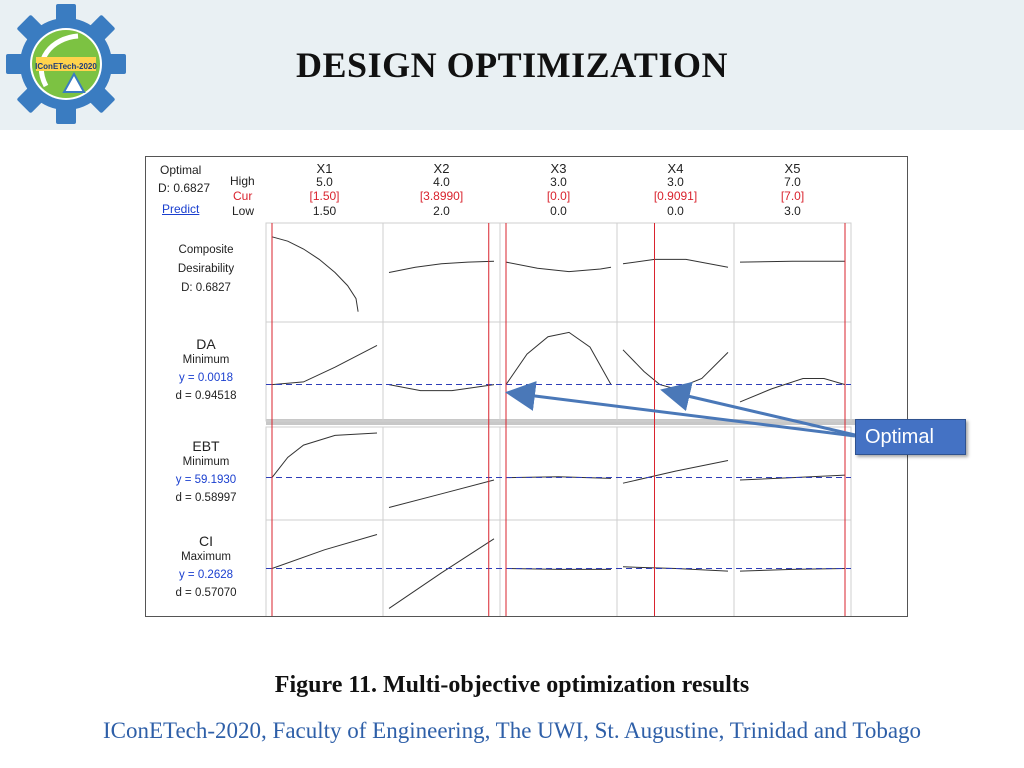  Describe the element at coordinates (206, 479) in the screenshot. I see `response-2-line-2: y = 59.1930` at that location.